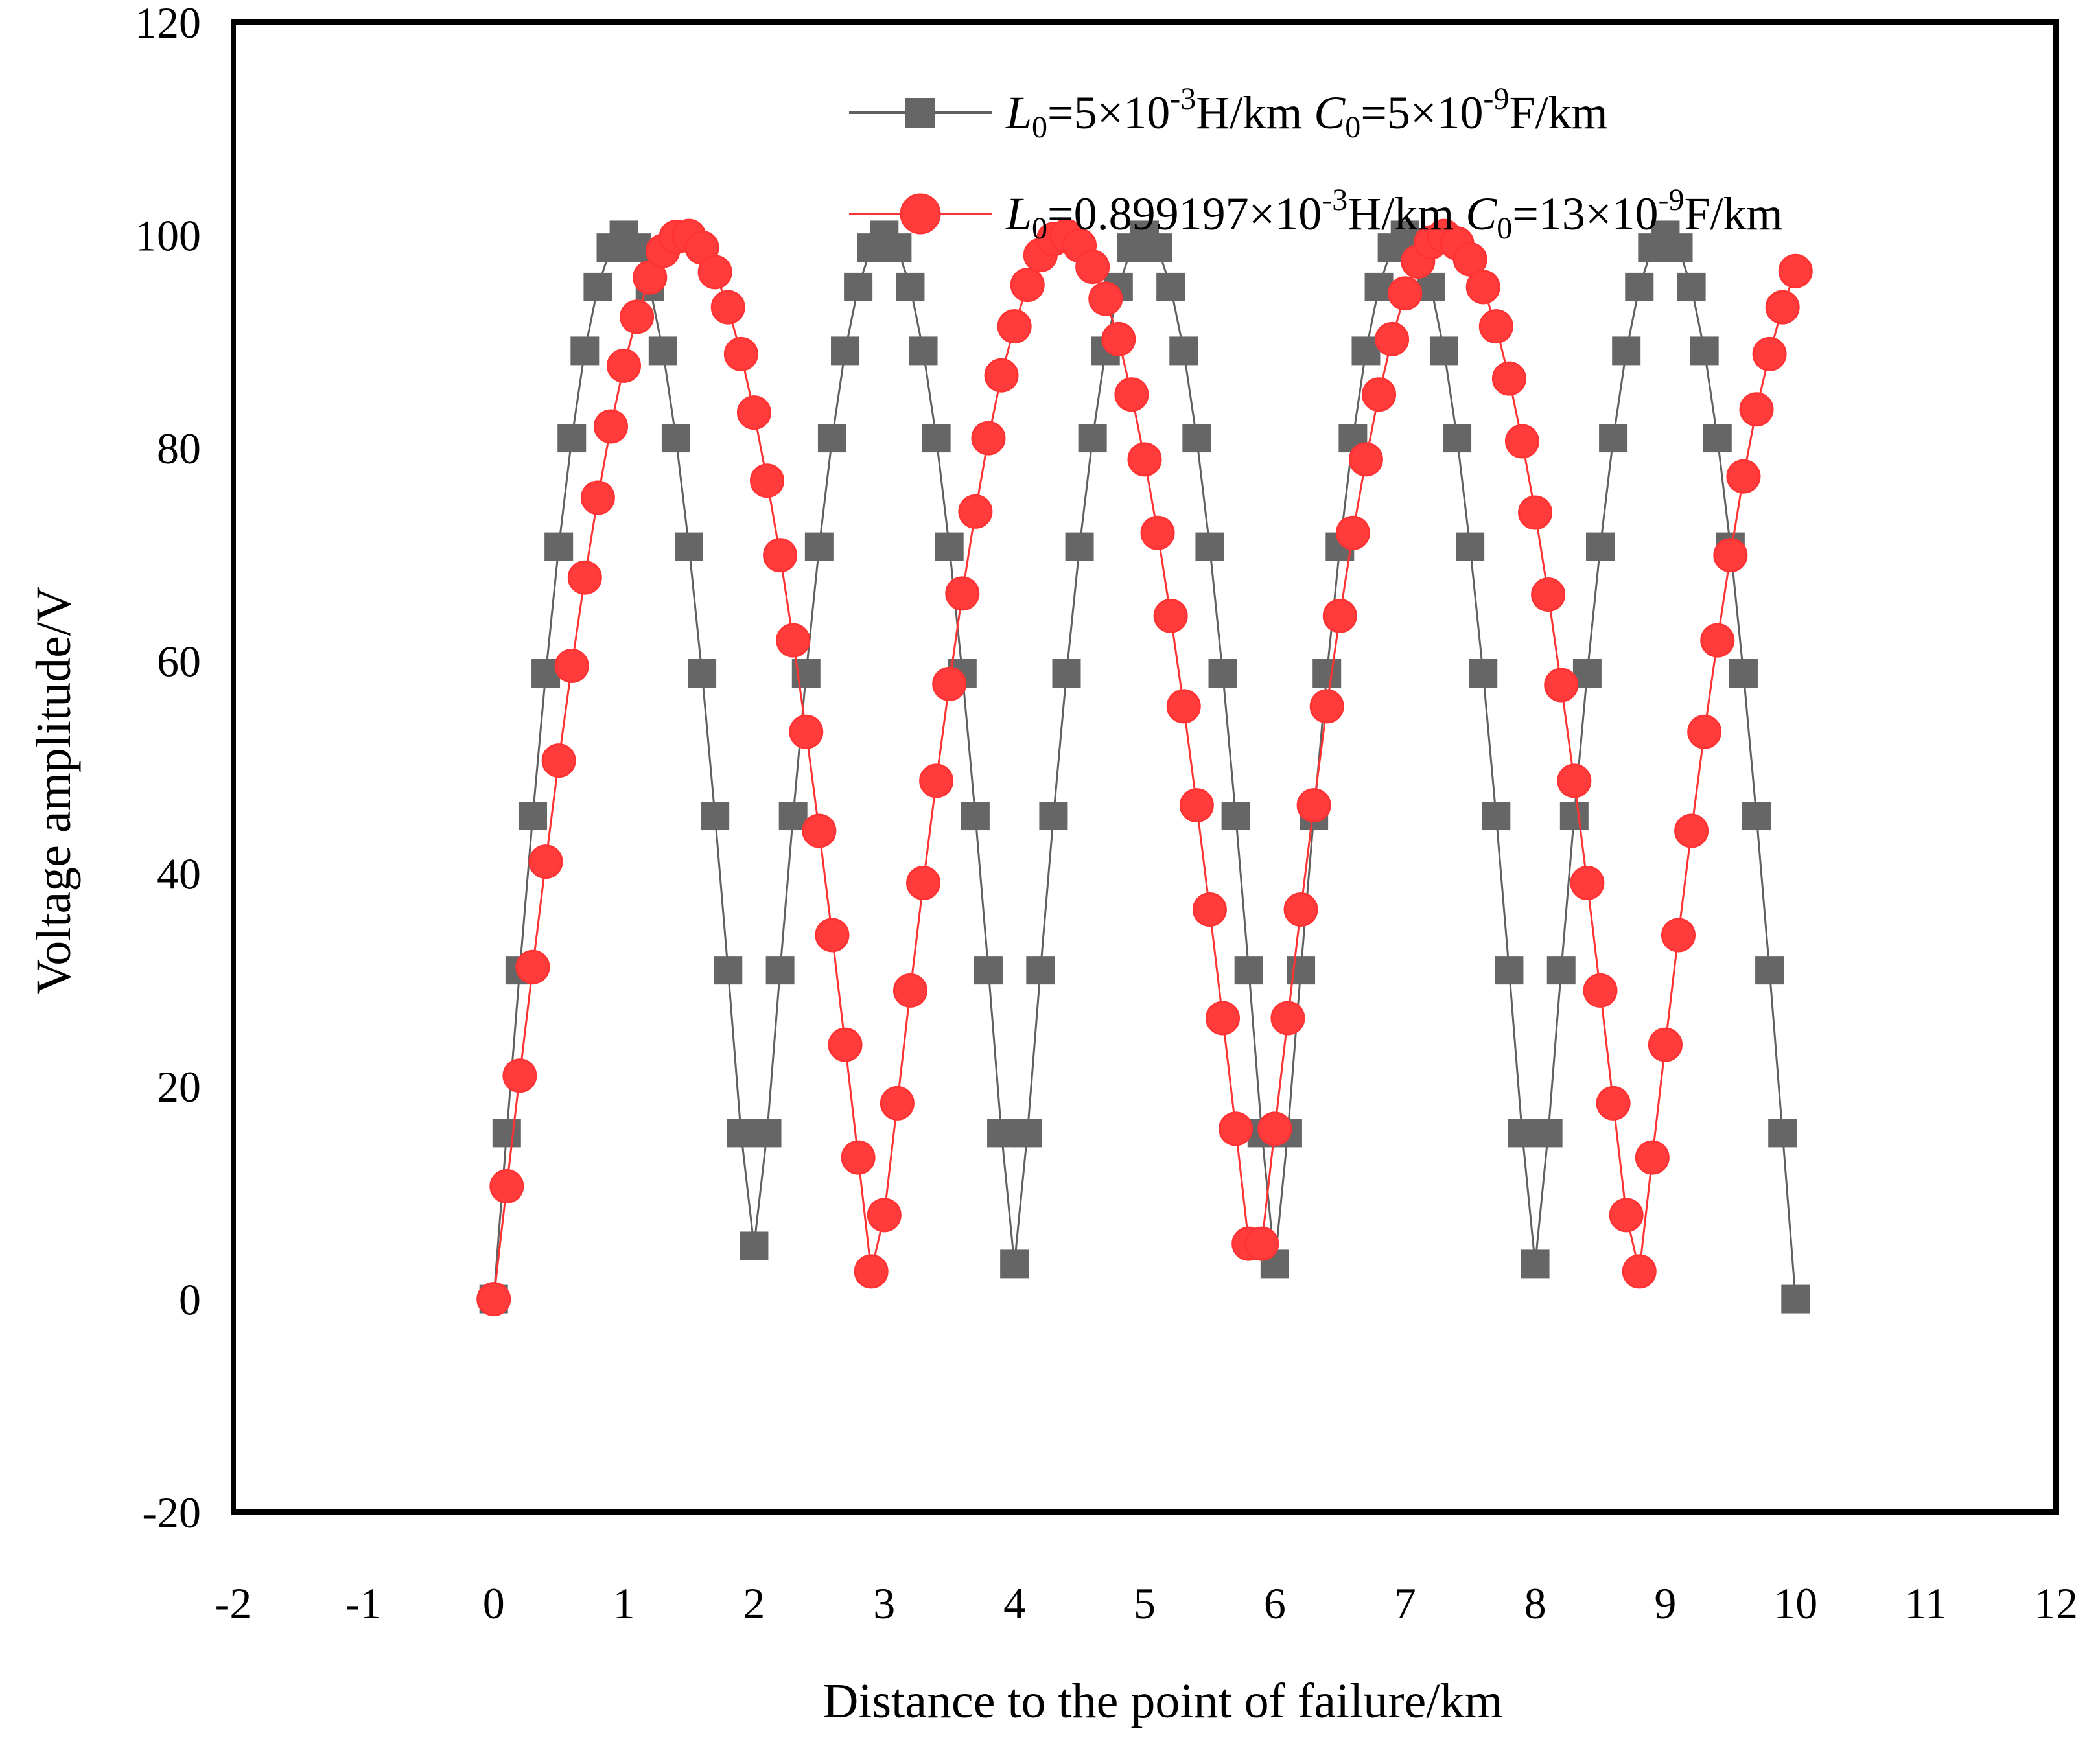 This screenshot has width=2100, height=1742. I want to click on y-tick-label: 100, so click(168, 235).